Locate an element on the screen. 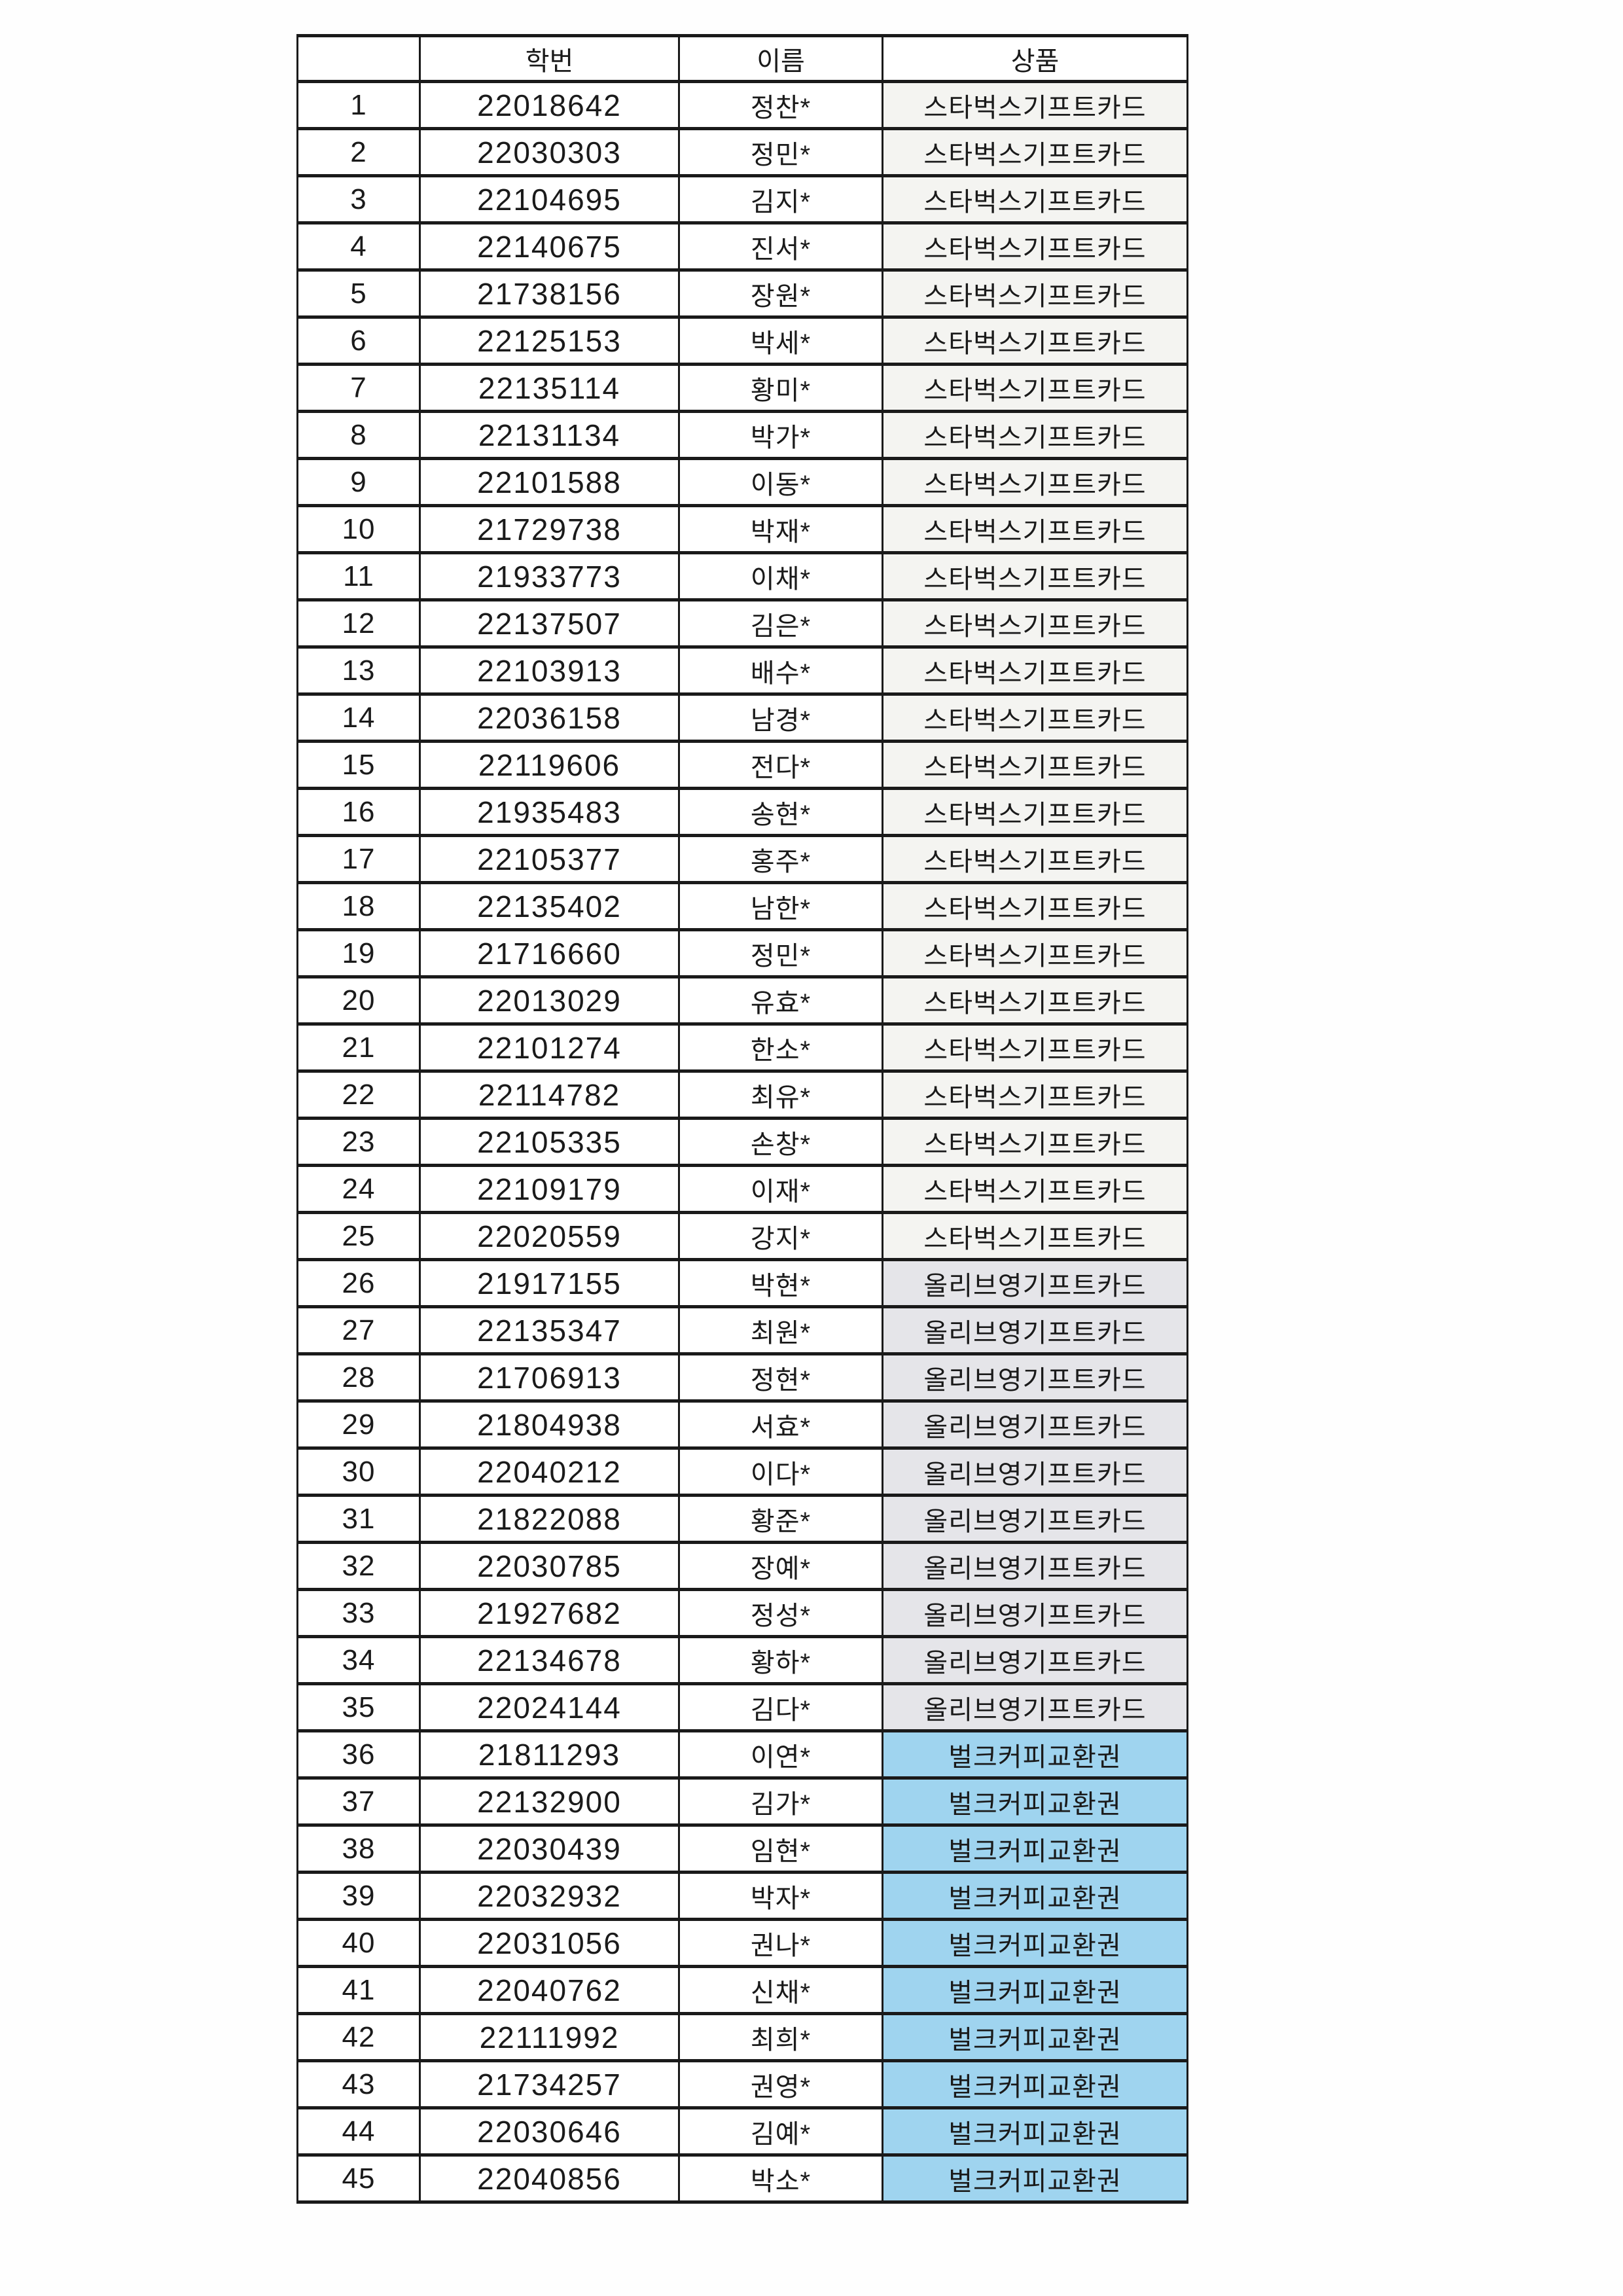 Image resolution: width=1623 pixels, height=2296 pixels. name-cell: 최유* is located at coordinates (781, 1094).